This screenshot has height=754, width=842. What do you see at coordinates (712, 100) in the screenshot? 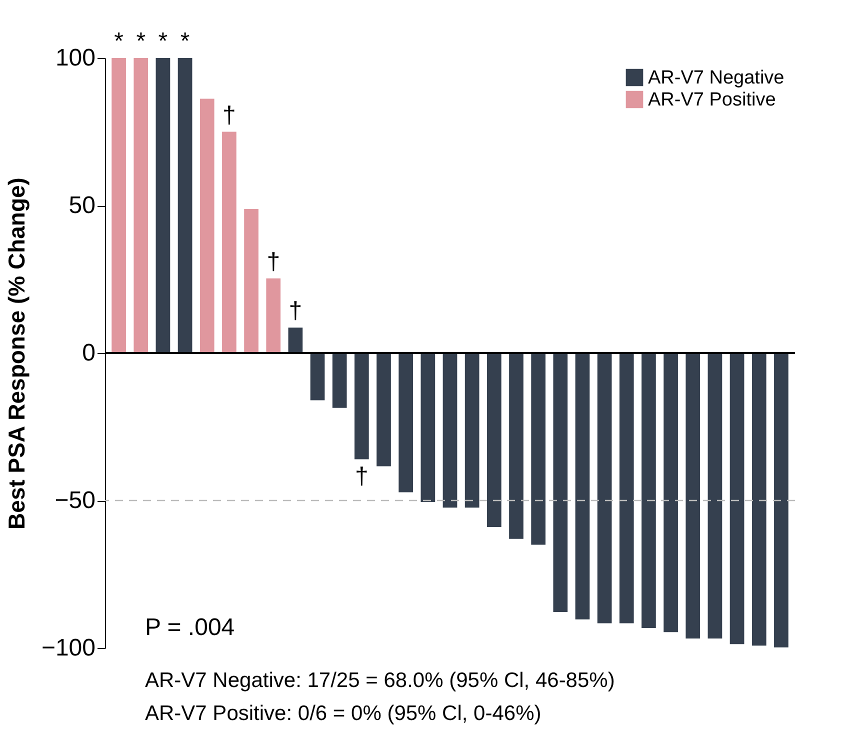
I see `legend-label: AR-V7 Positive` at bounding box center [712, 100].